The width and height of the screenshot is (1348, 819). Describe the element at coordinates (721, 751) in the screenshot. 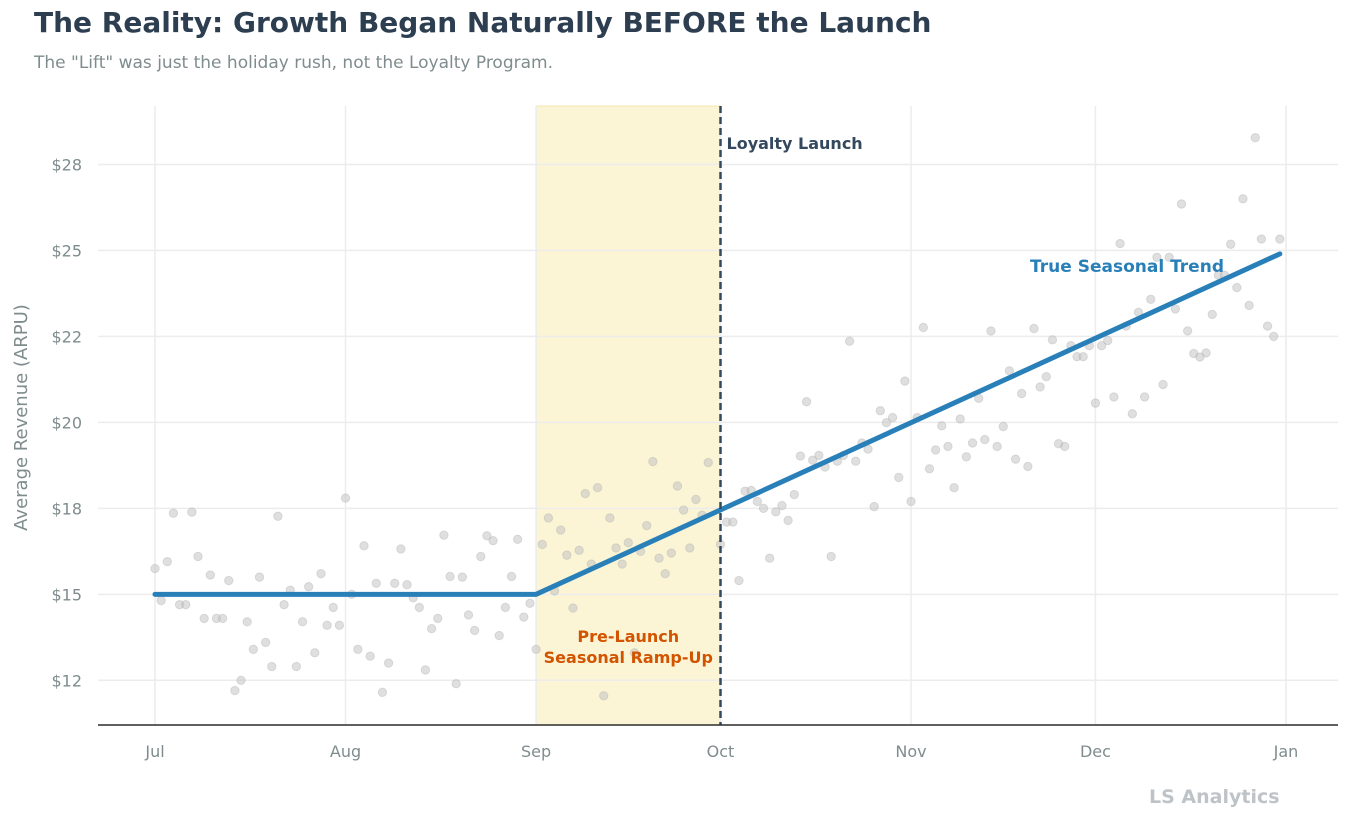

I see `x-tick-label: Oct` at that location.